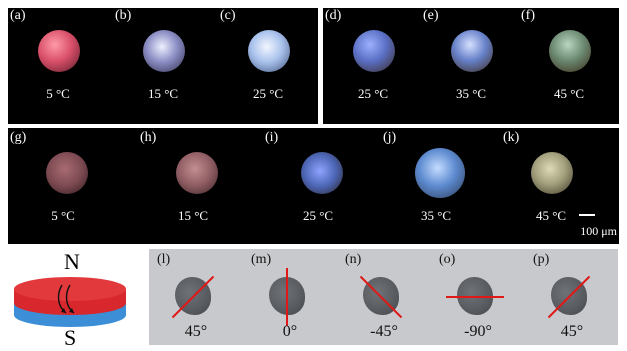  I want to click on cell-k: (k) 45 °C, so click(551, 185).